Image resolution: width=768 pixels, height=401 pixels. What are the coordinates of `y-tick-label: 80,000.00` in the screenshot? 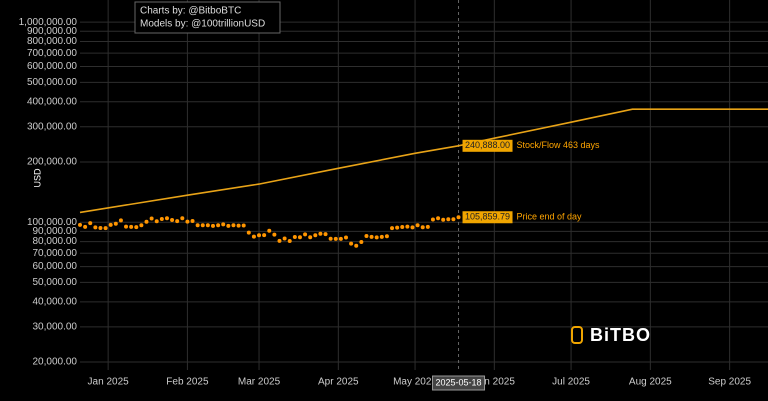 It's located at (55, 241).